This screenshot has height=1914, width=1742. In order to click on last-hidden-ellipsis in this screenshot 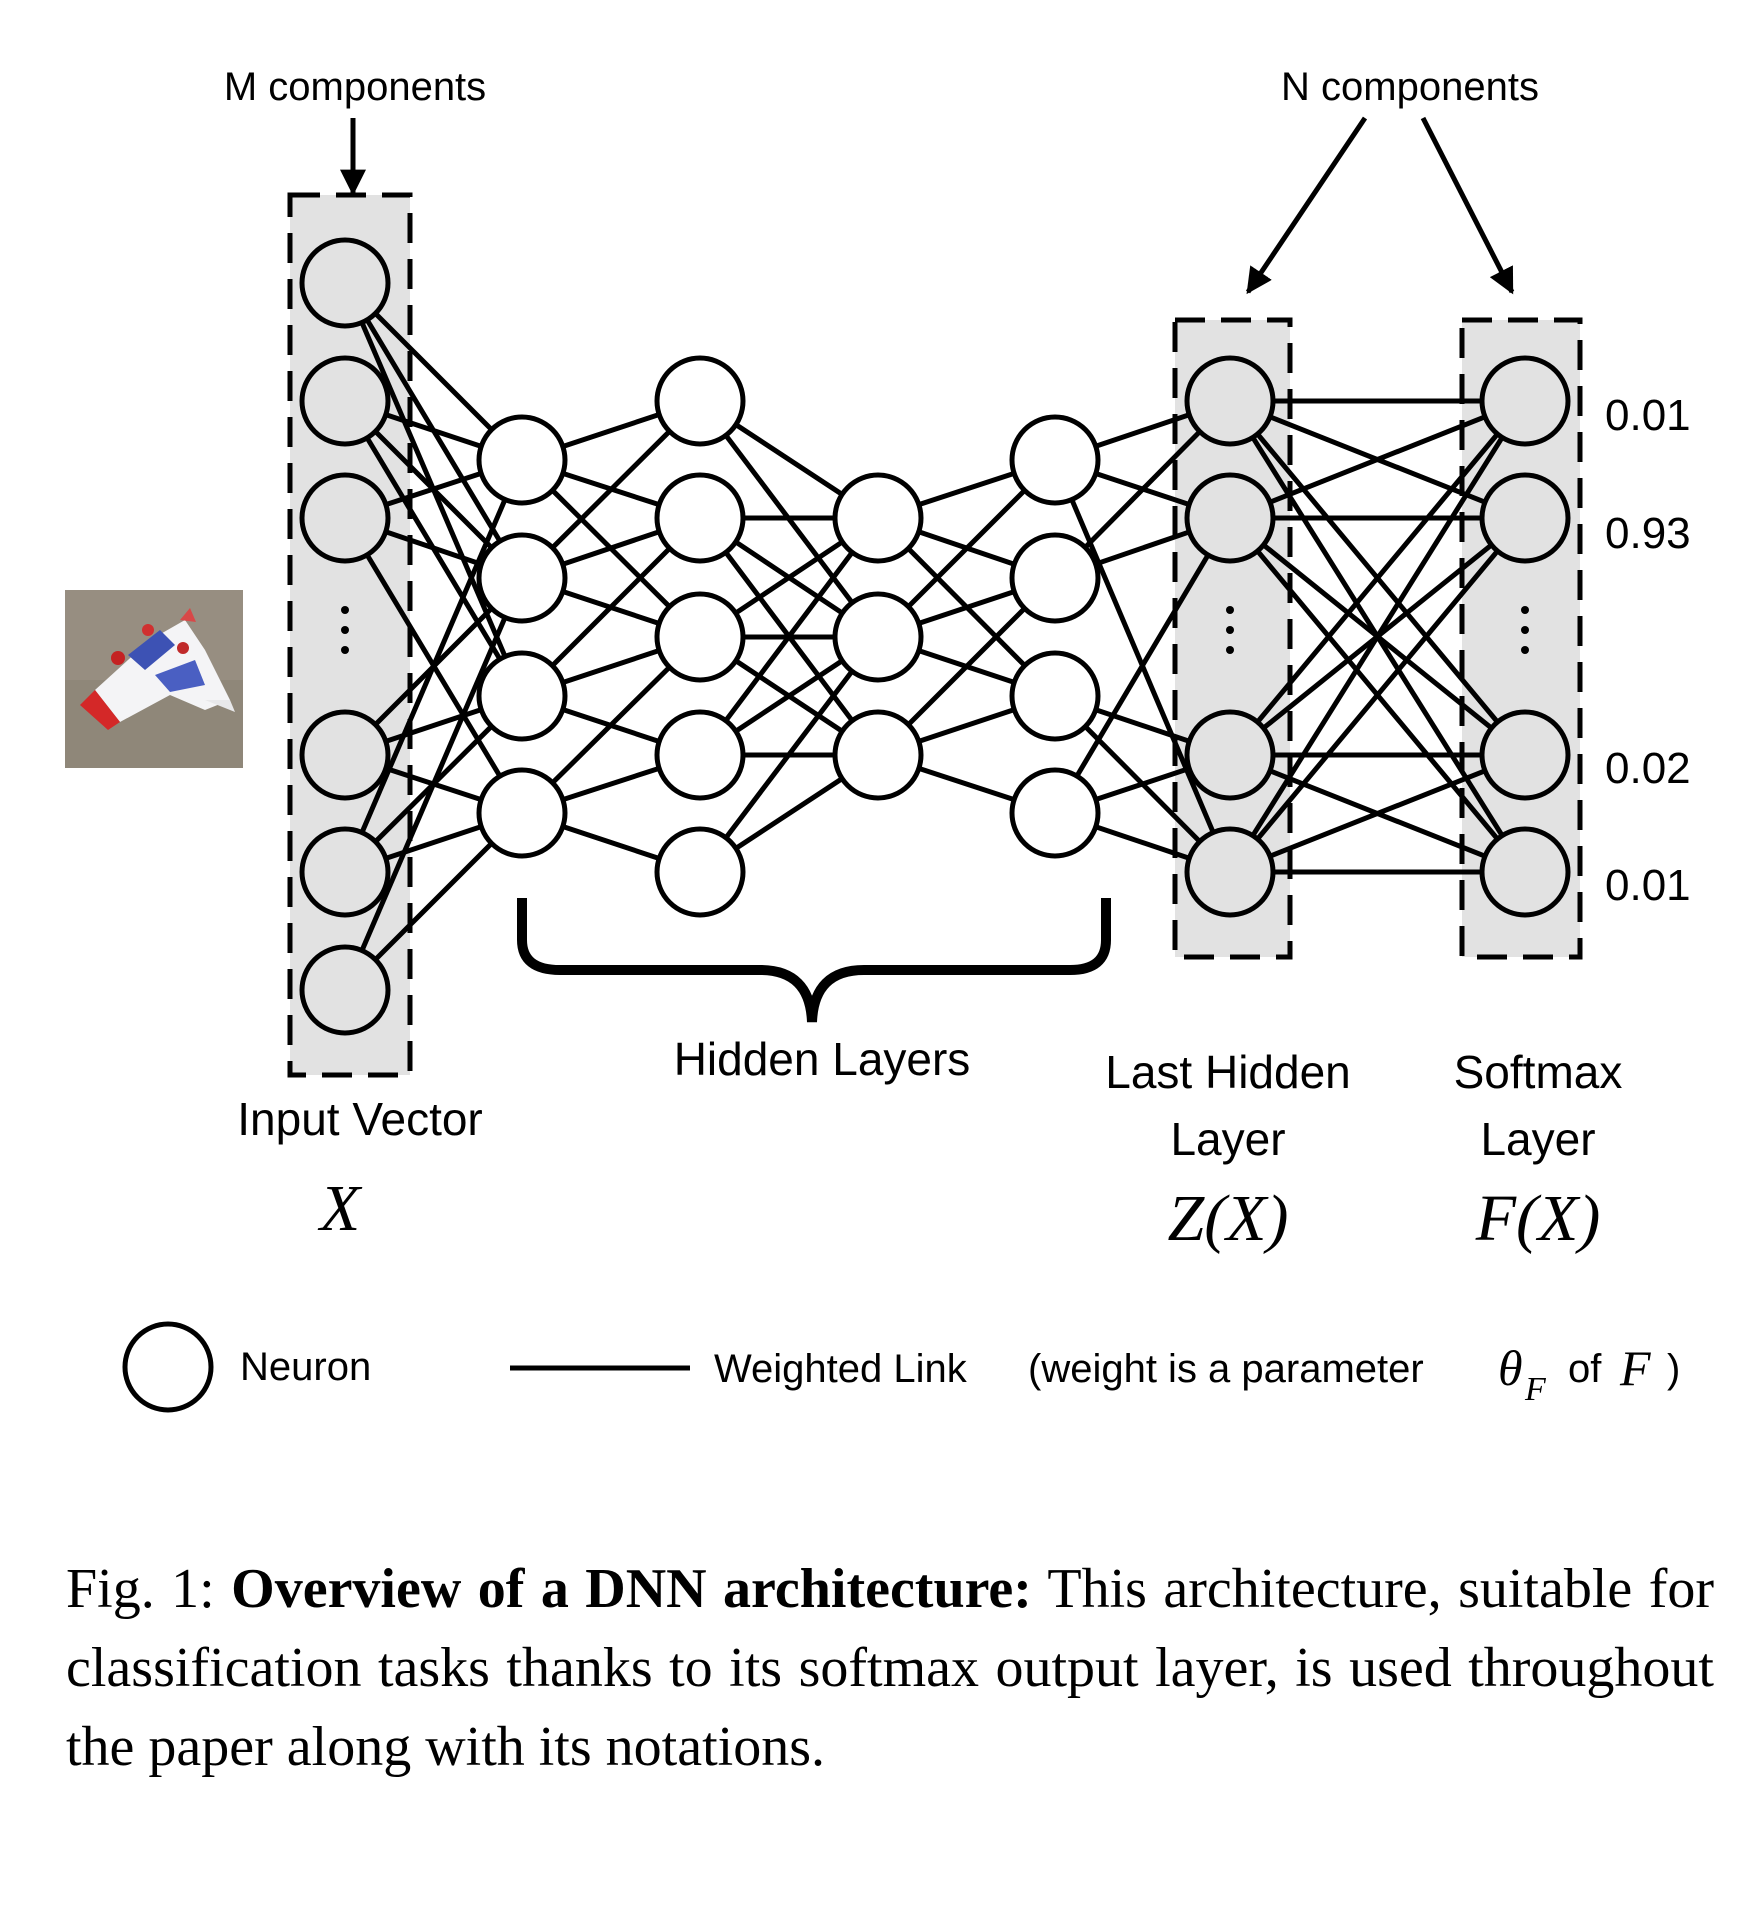, I will do `click(1230, 630)`.